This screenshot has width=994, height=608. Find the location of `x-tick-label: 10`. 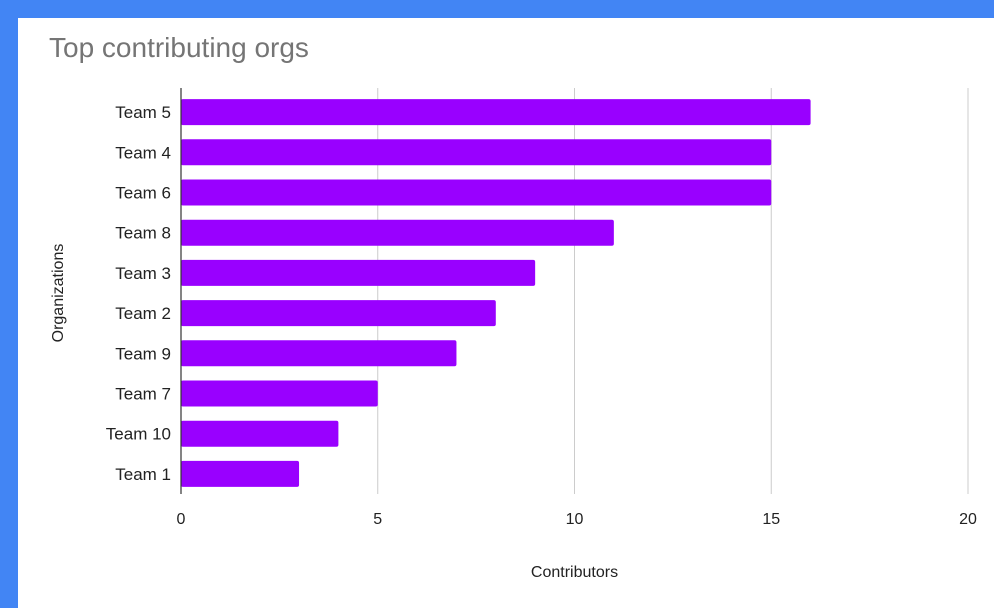

x-tick-label: 10 is located at coordinates (575, 519).